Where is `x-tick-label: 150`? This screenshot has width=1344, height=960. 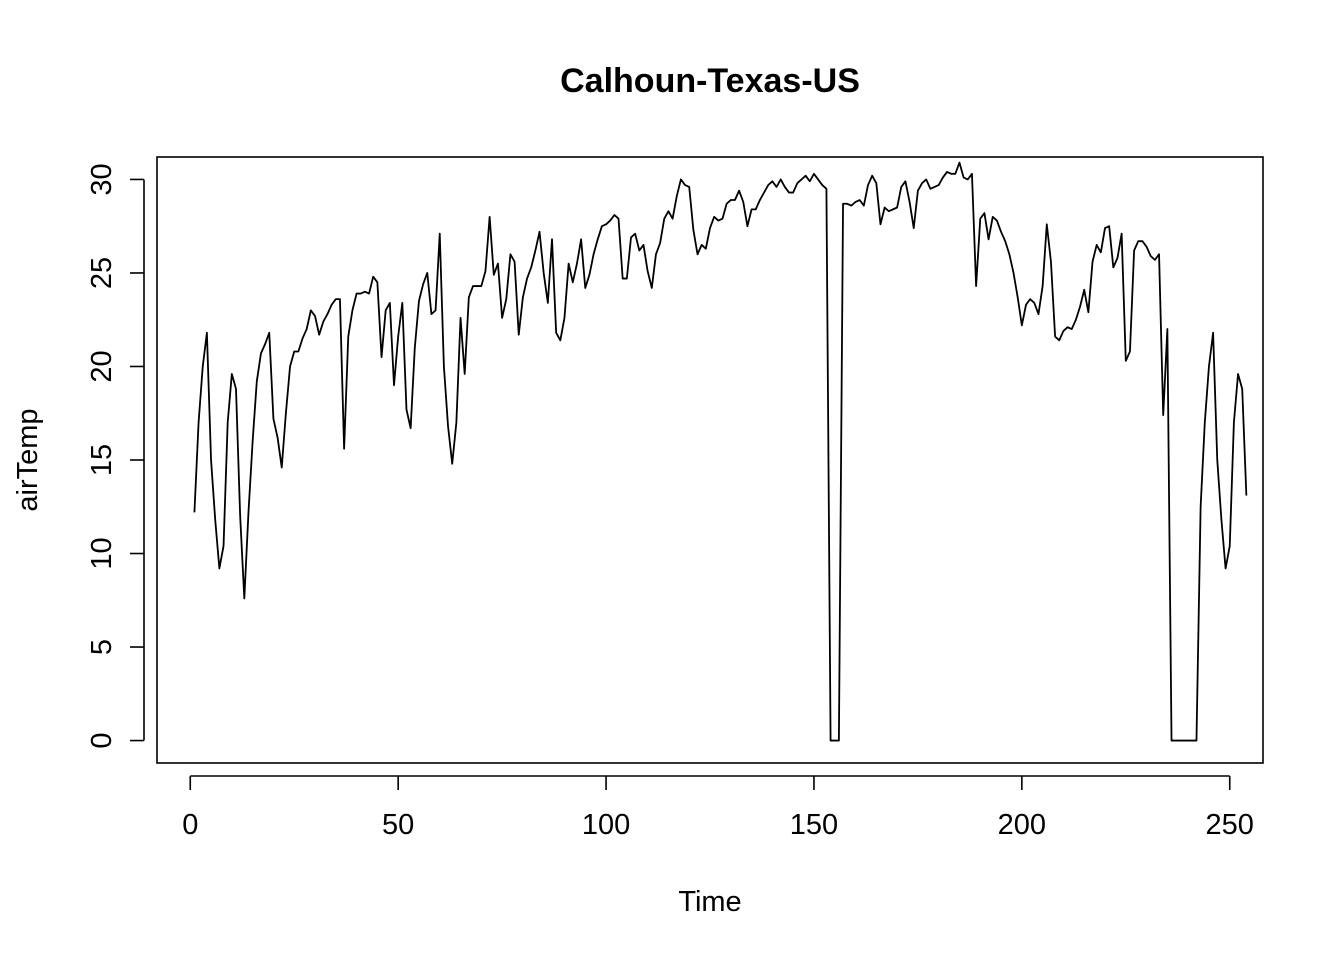
x-tick-label: 150 is located at coordinates (814, 825).